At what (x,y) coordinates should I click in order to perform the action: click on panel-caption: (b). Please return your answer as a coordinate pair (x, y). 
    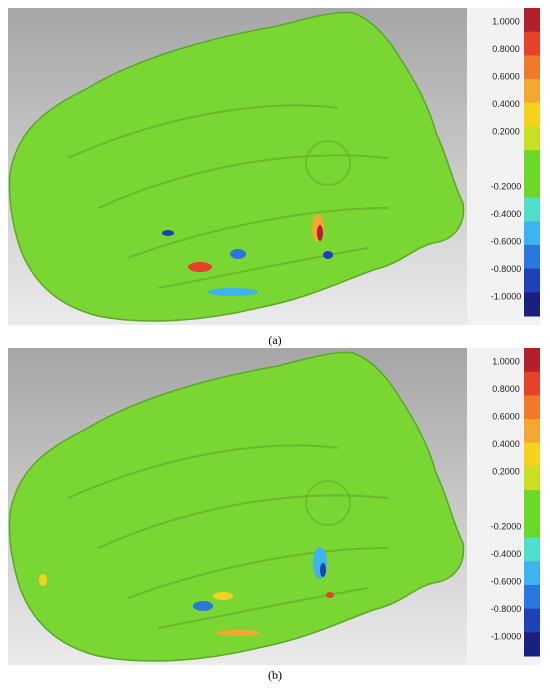
    Looking at the image, I should click on (275, 675).